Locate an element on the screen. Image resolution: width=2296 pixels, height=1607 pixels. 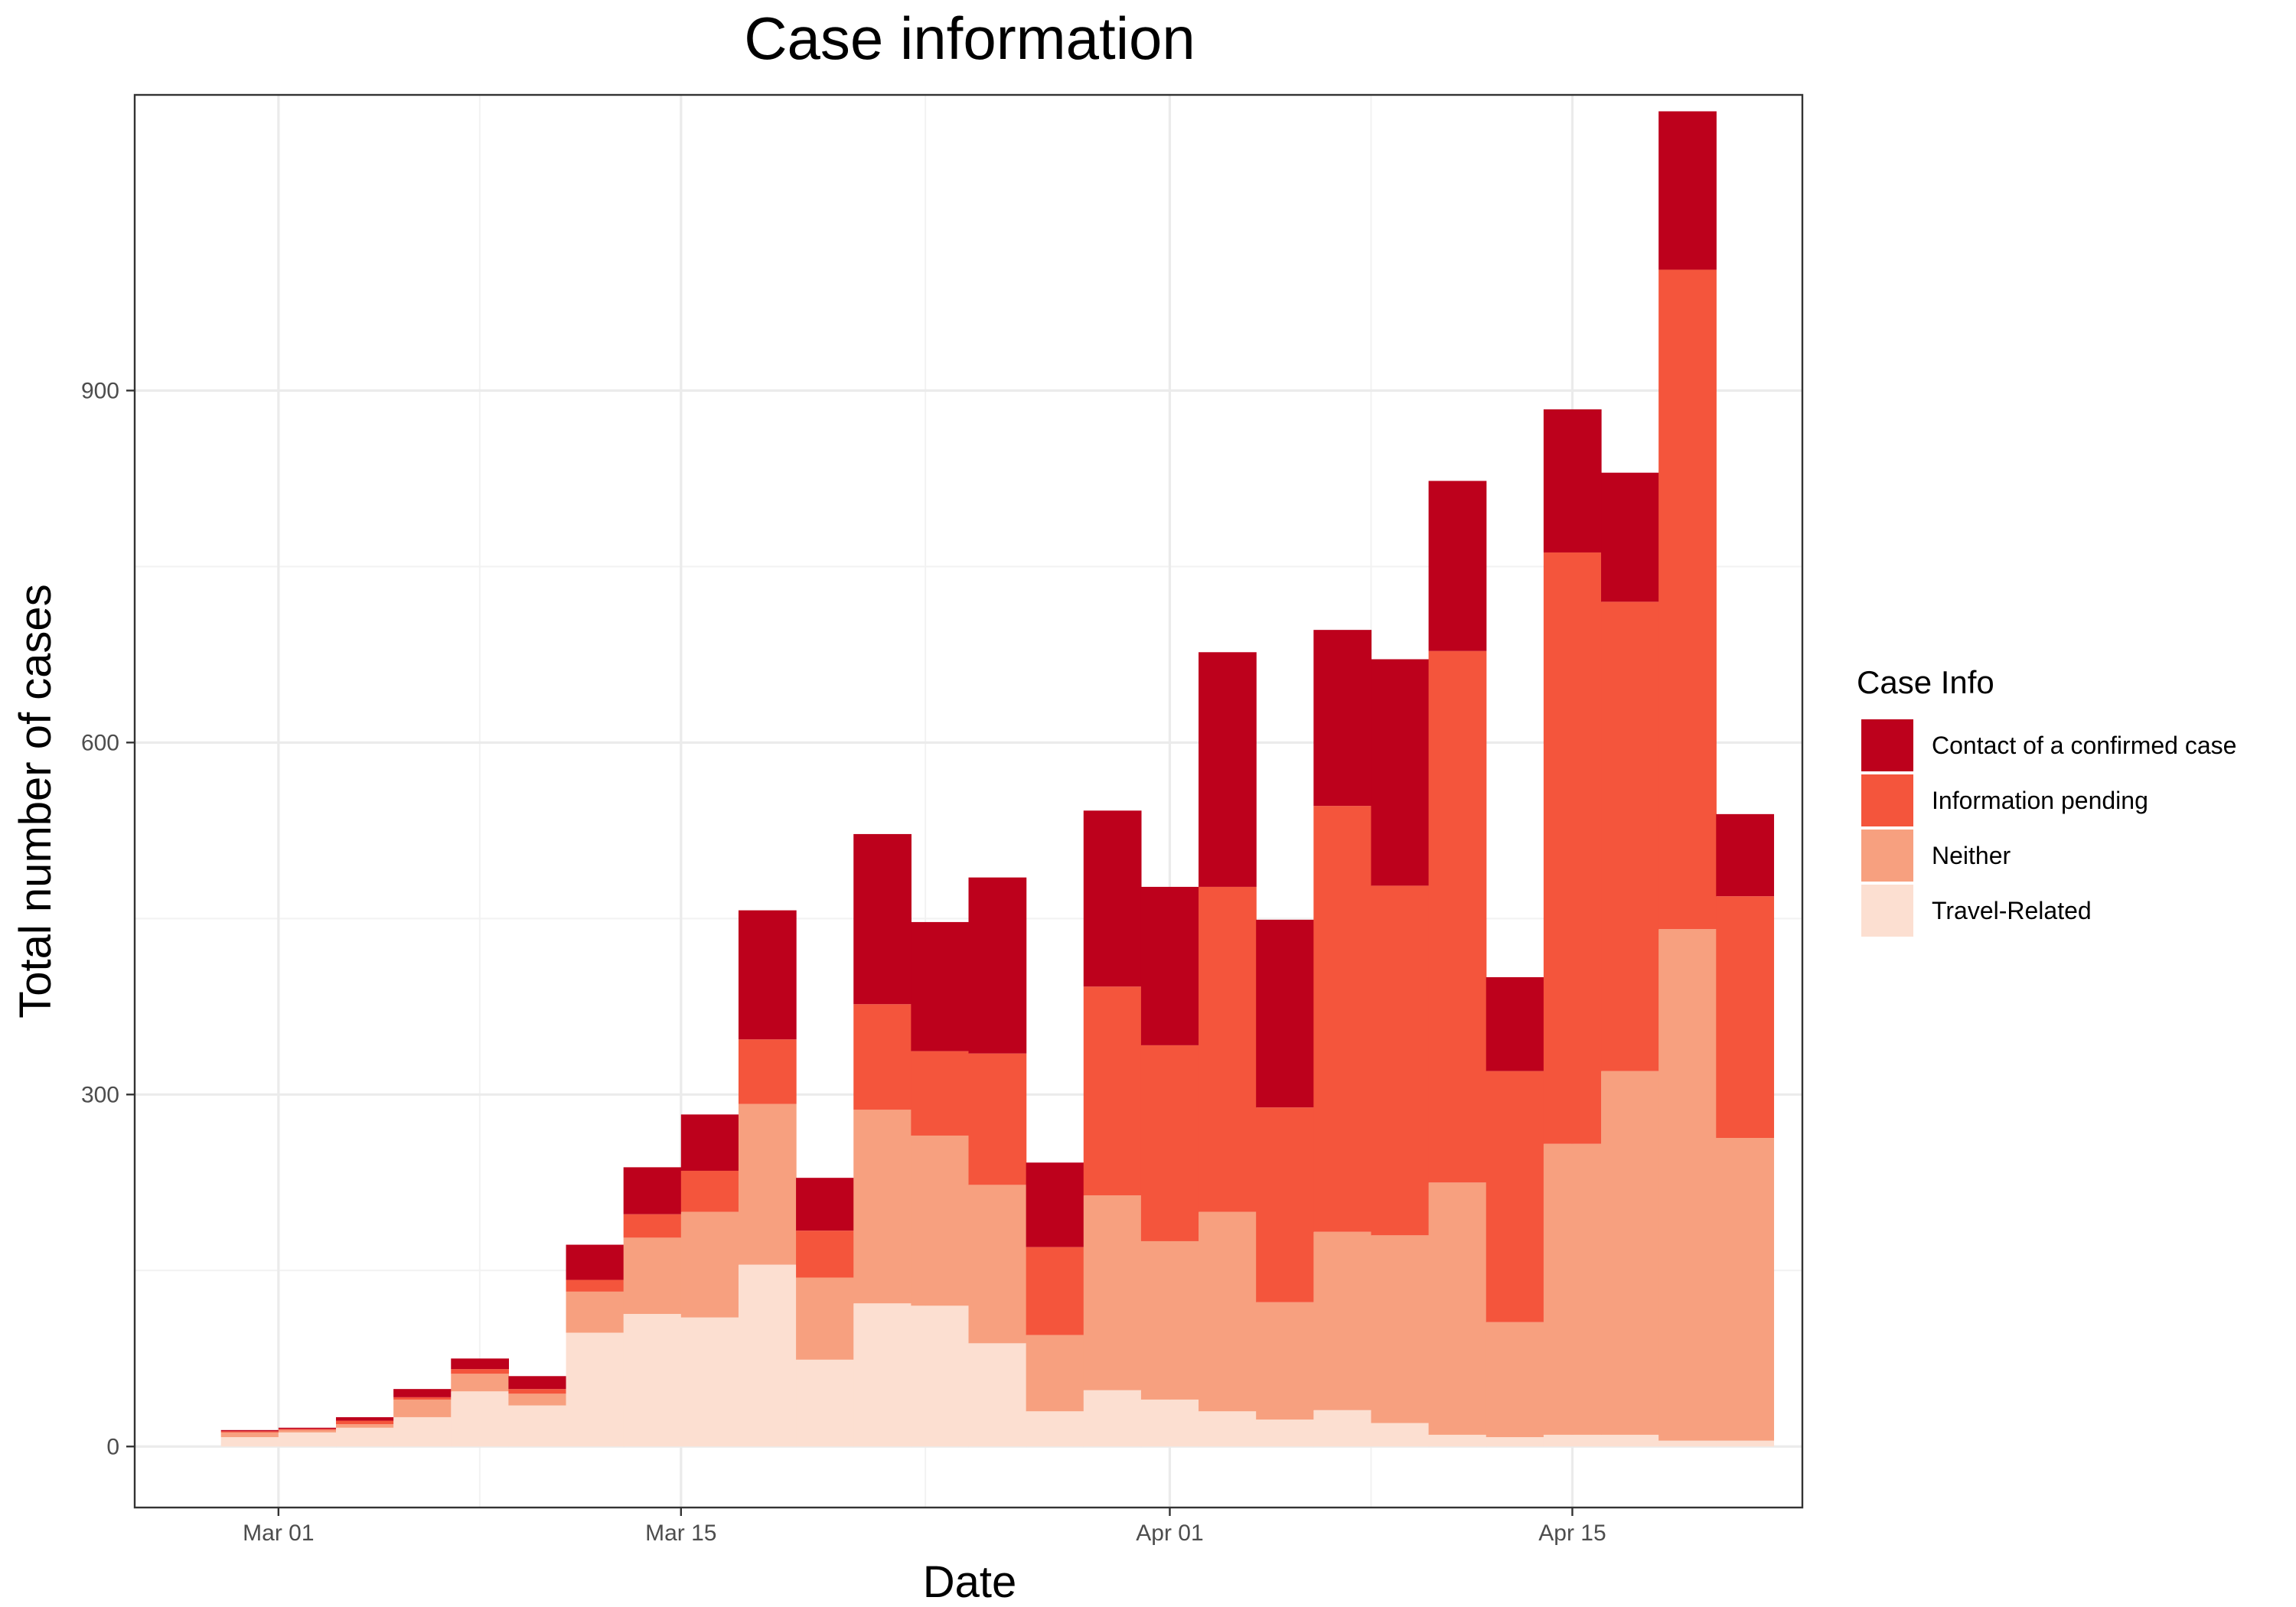
legend-swatch-contact is located at coordinates (1887, 745).